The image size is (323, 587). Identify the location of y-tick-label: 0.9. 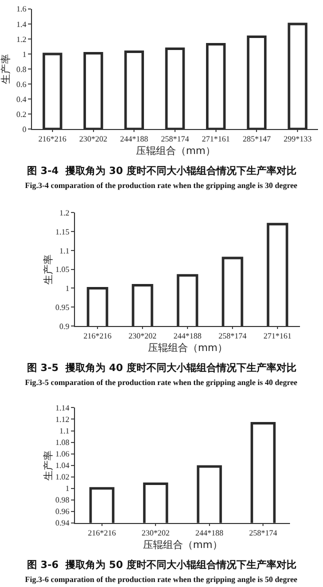
(64, 326).